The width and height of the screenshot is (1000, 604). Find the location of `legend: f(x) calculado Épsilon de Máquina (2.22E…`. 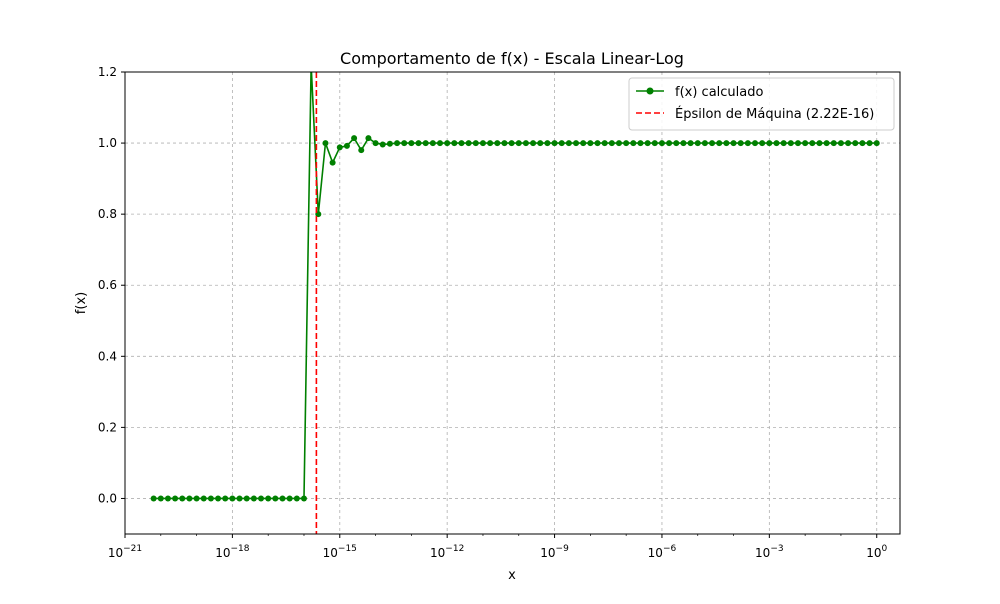

legend: f(x) calculado Épsilon de Máquina (2.22E… is located at coordinates (761, 104).